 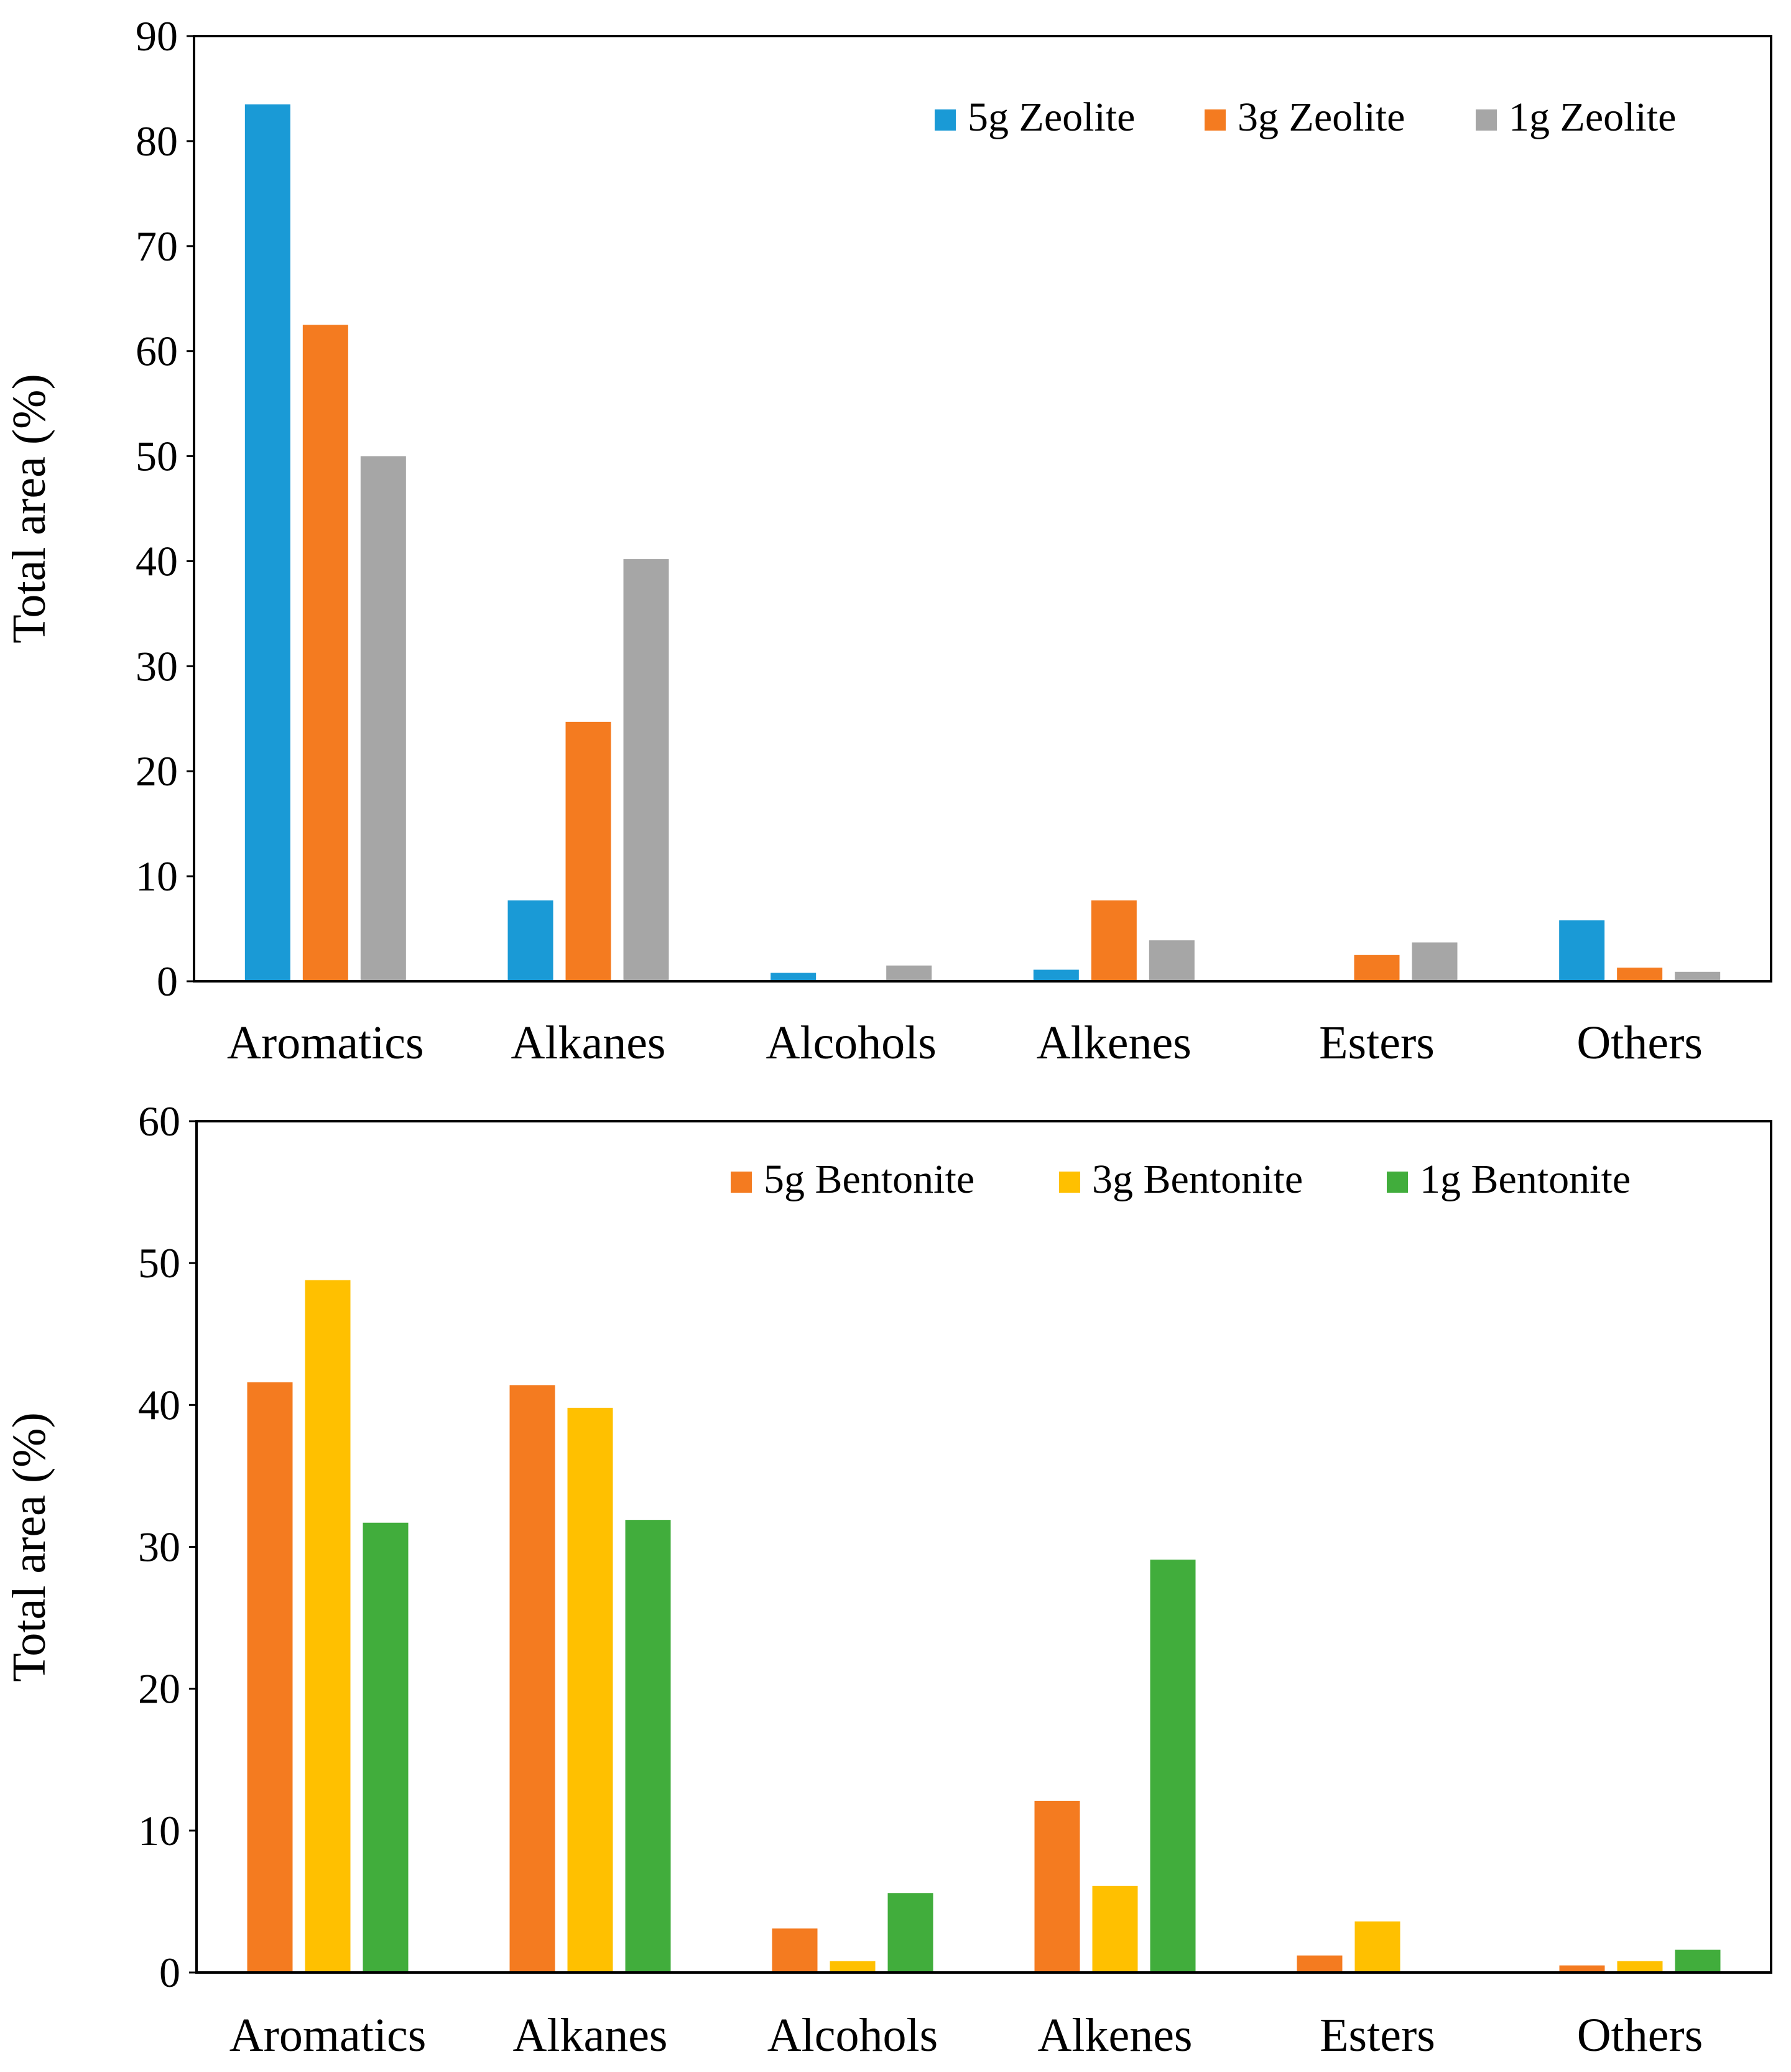 I want to click on legend-swatch-5g-bentonite, so click(x=741, y=1182).